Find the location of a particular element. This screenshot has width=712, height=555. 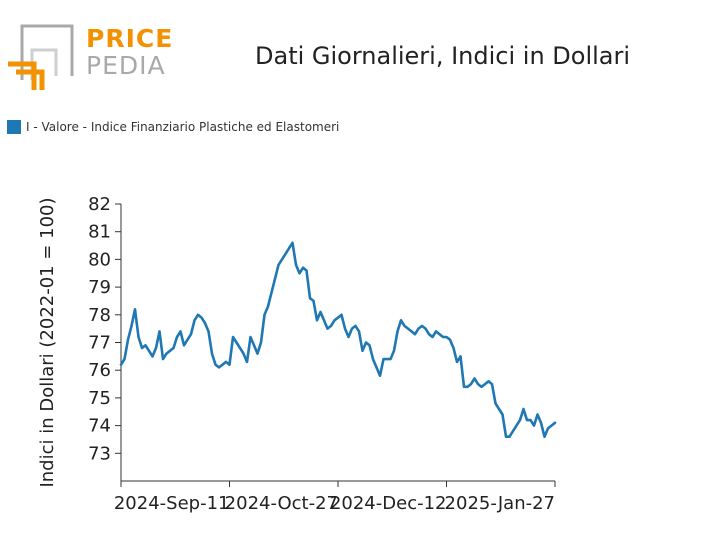

x-tick-label: 2024-Oct-27 is located at coordinates (281, 503).